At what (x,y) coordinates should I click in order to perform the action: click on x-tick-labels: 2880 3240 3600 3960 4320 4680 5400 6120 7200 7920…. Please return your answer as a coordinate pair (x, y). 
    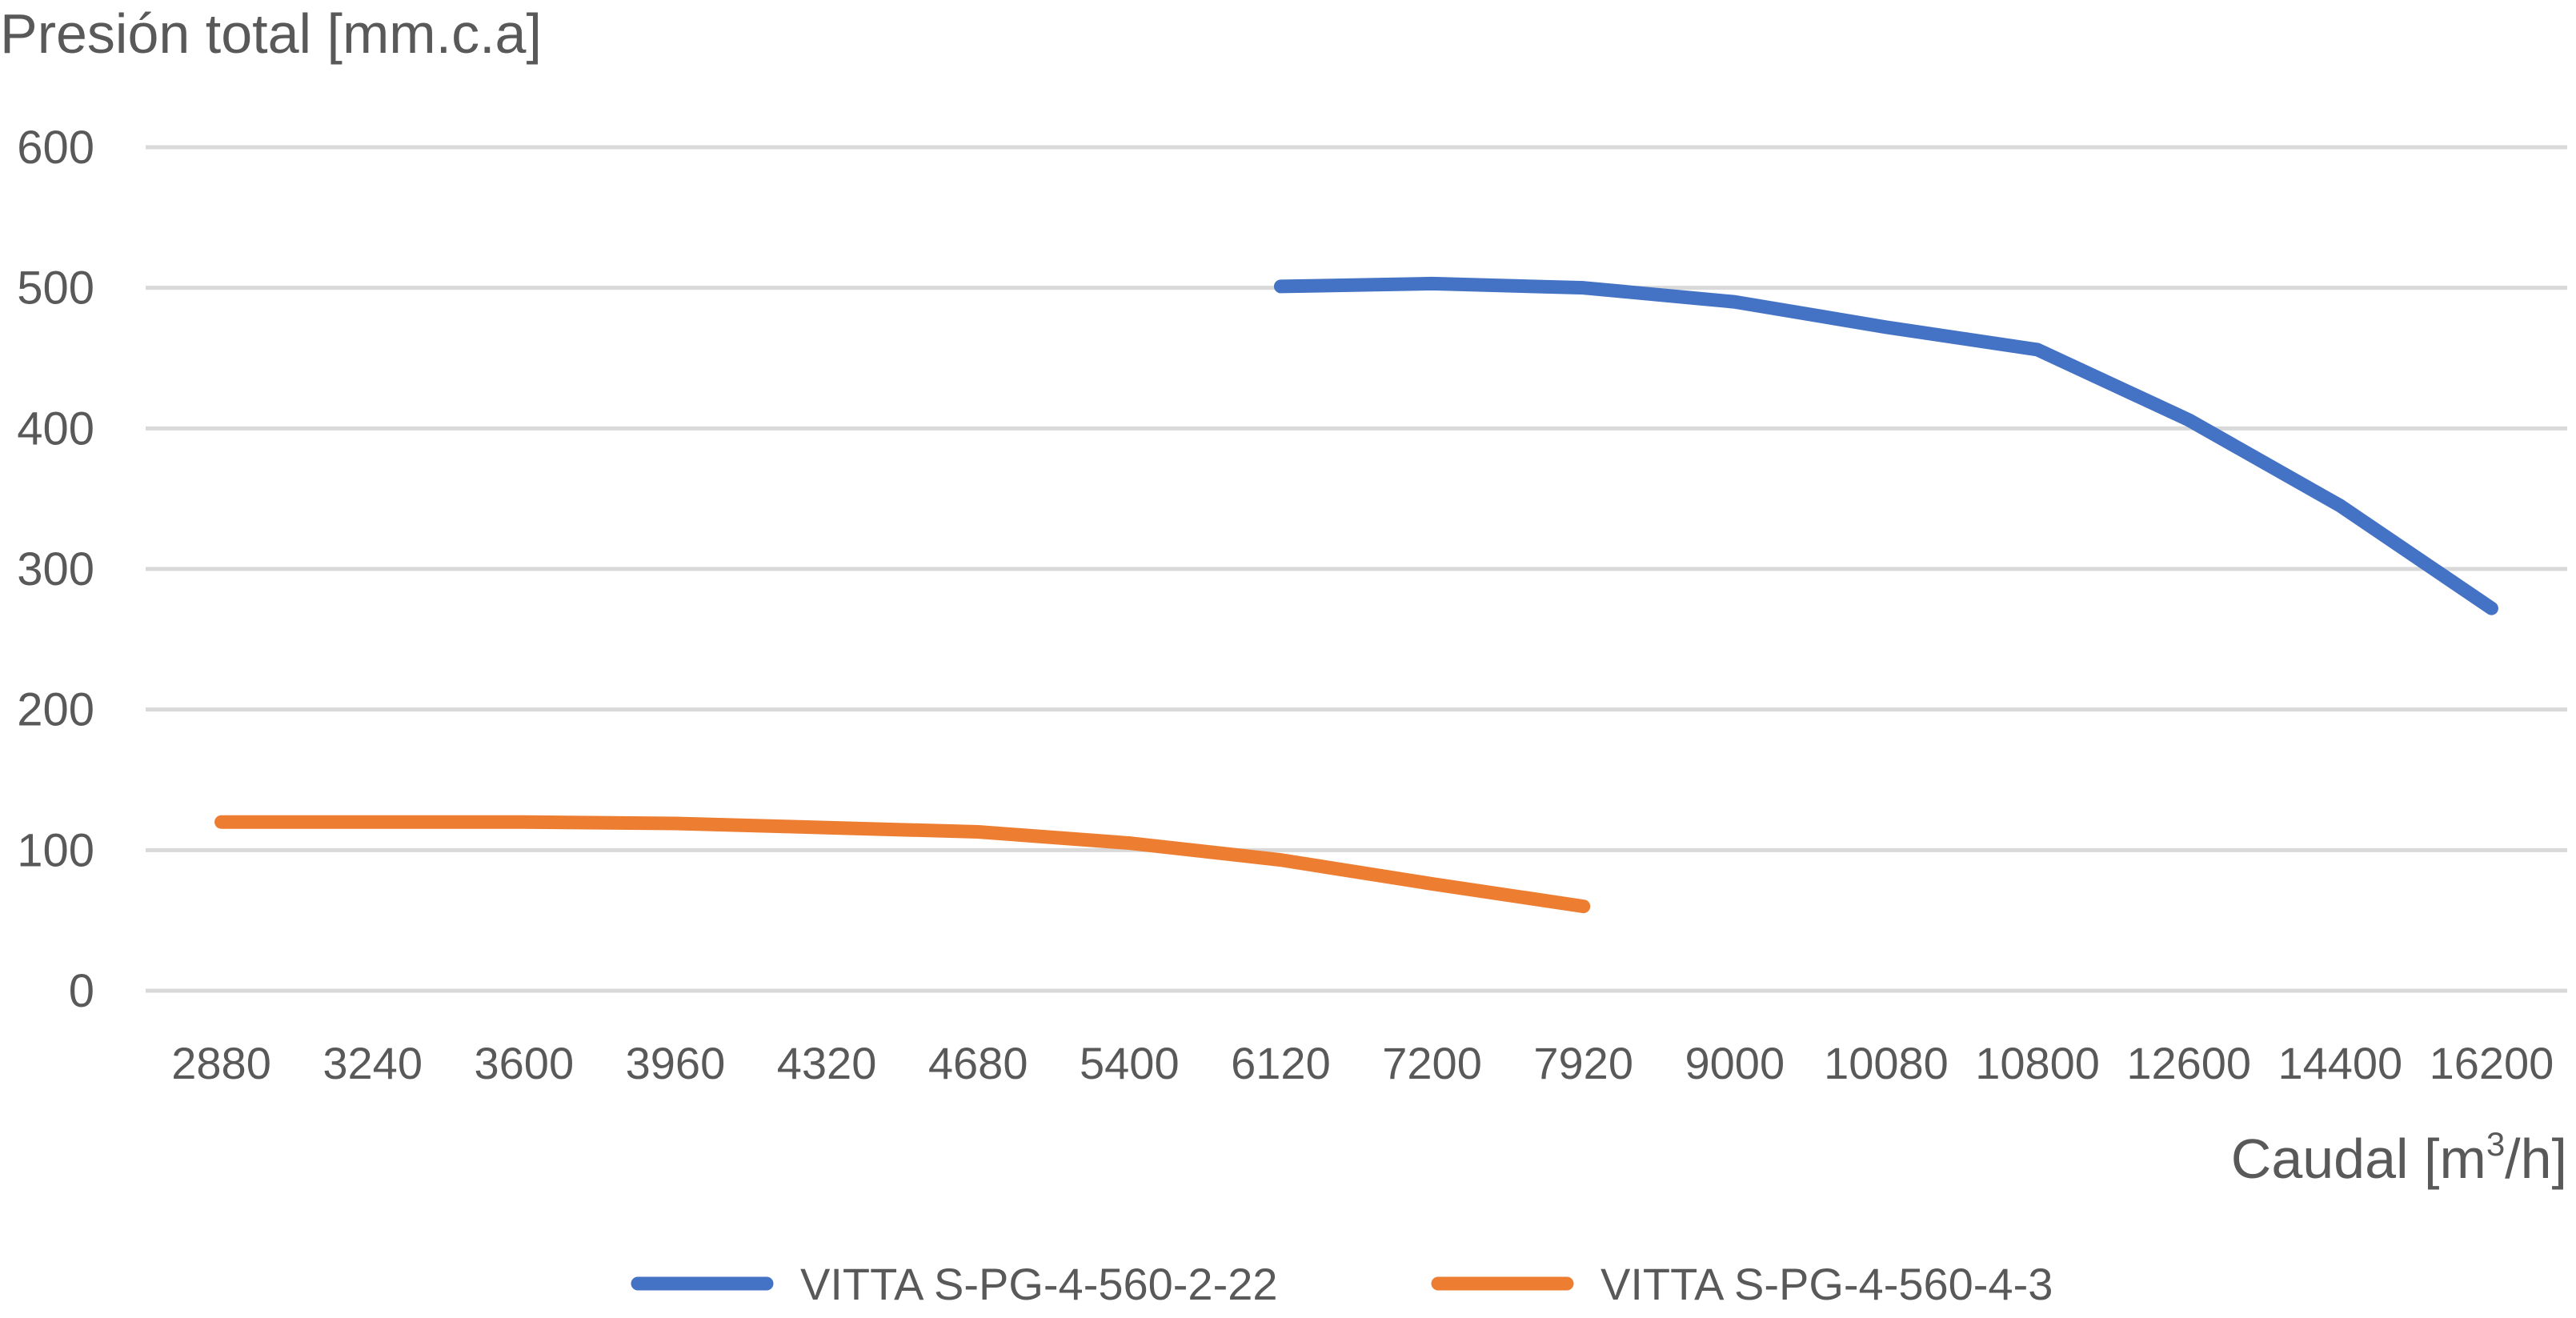
    Looking at the image, I should click on (1362, 1063).